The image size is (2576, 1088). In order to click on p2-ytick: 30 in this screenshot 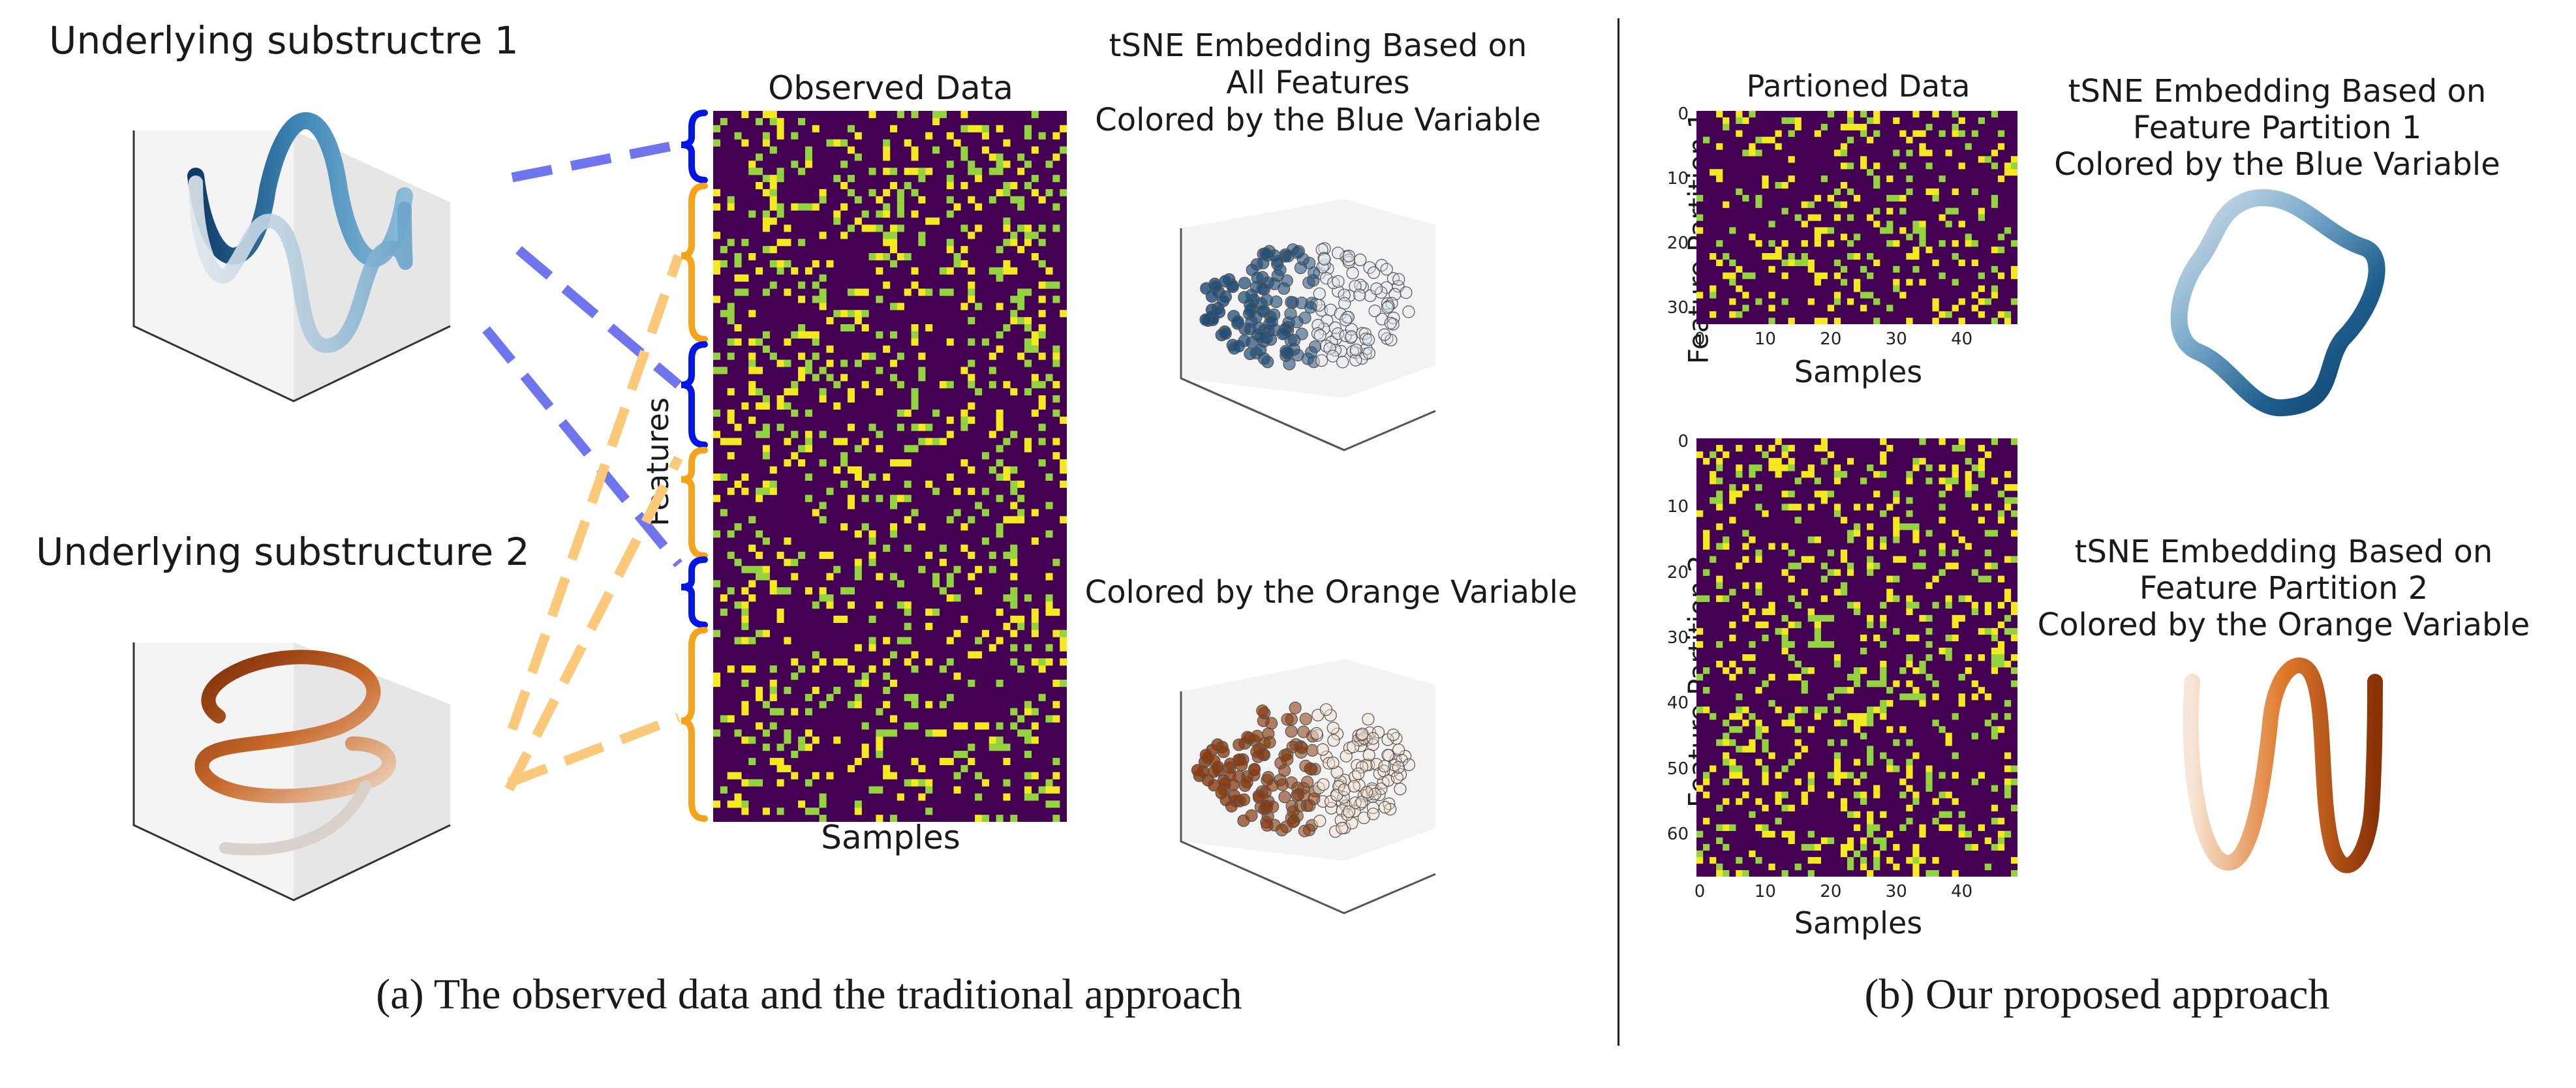, I will do `click(1677, 638)`.